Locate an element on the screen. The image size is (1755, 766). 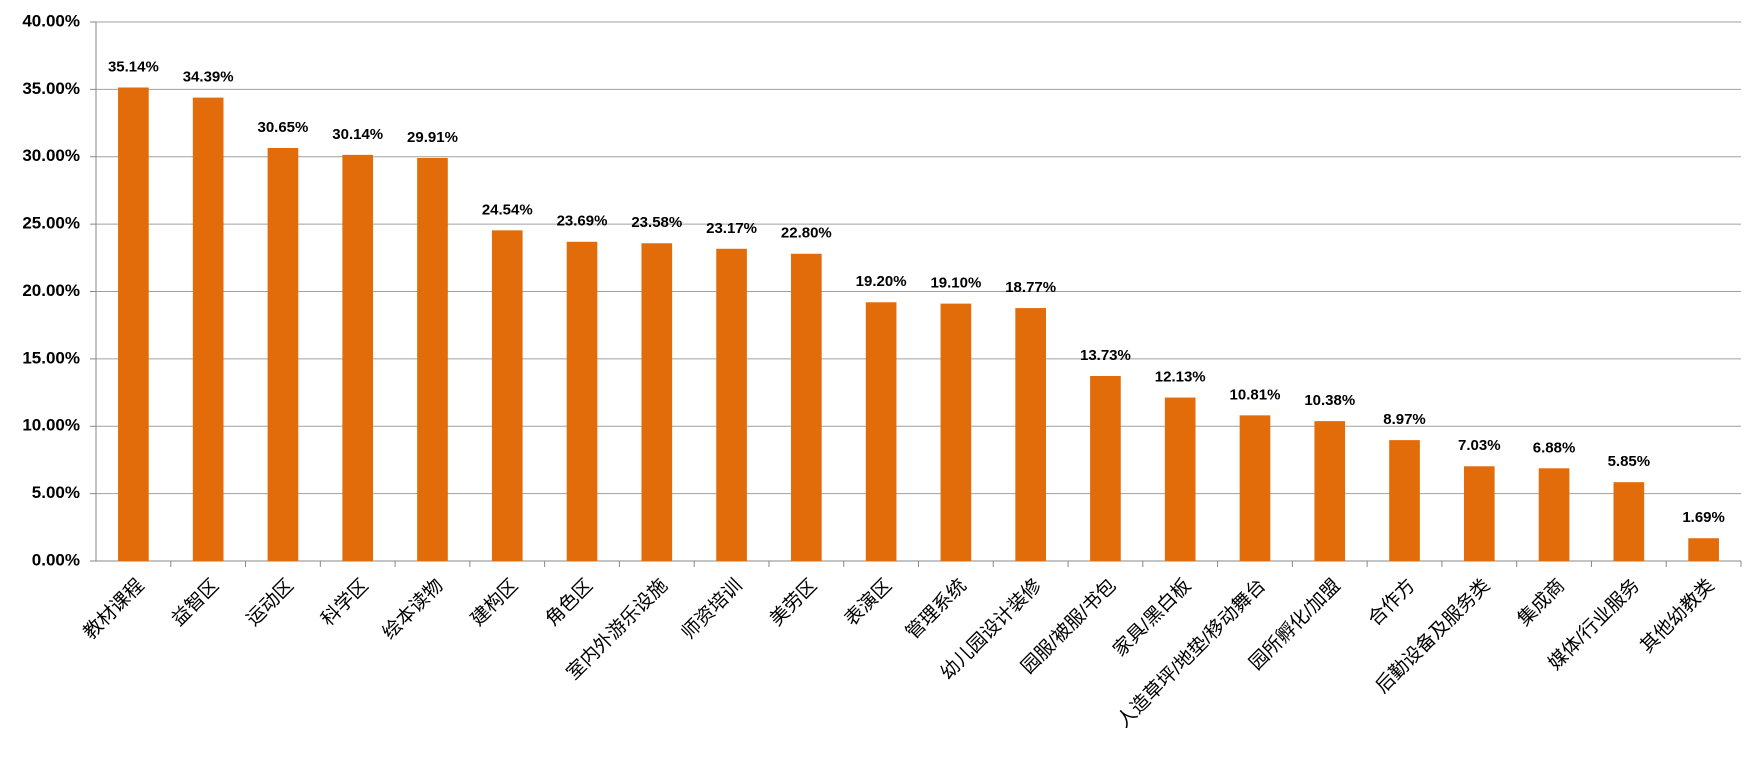
value-label: 10.81% is located at coordinates (1255, 394).